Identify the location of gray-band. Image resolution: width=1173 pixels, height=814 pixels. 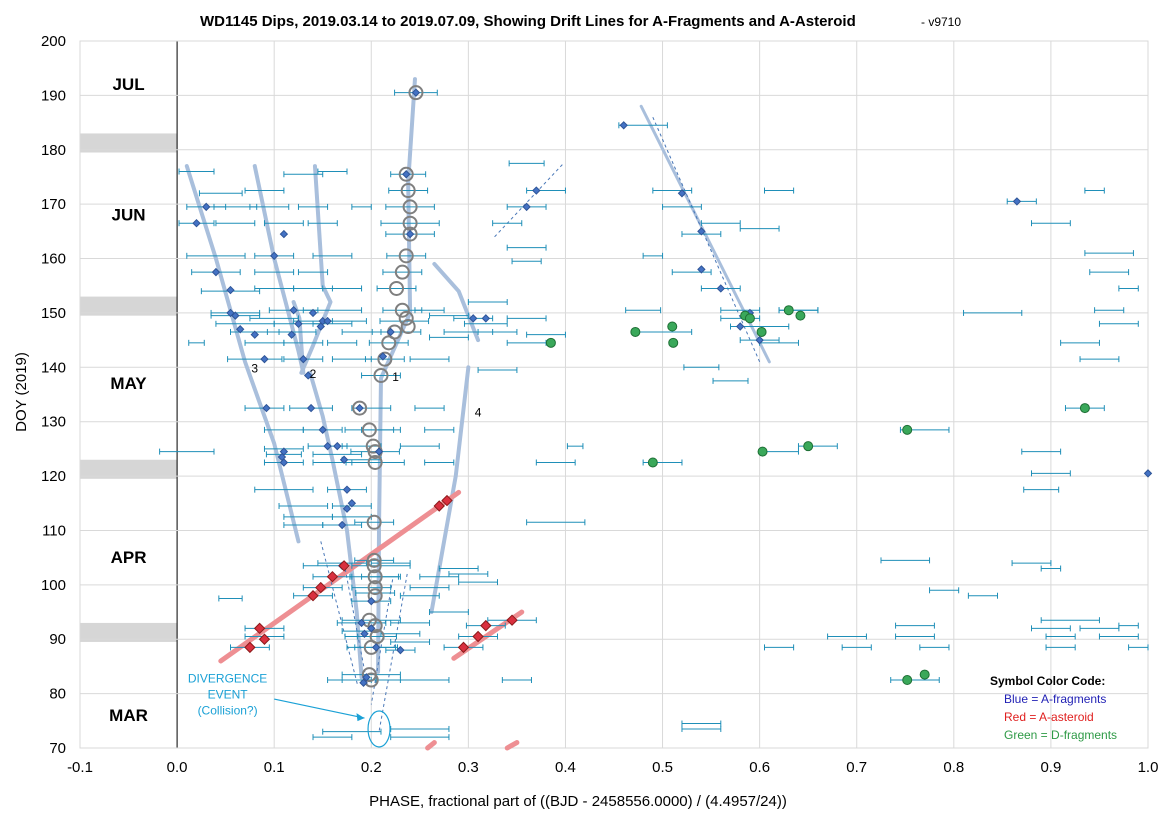
(129, 632).